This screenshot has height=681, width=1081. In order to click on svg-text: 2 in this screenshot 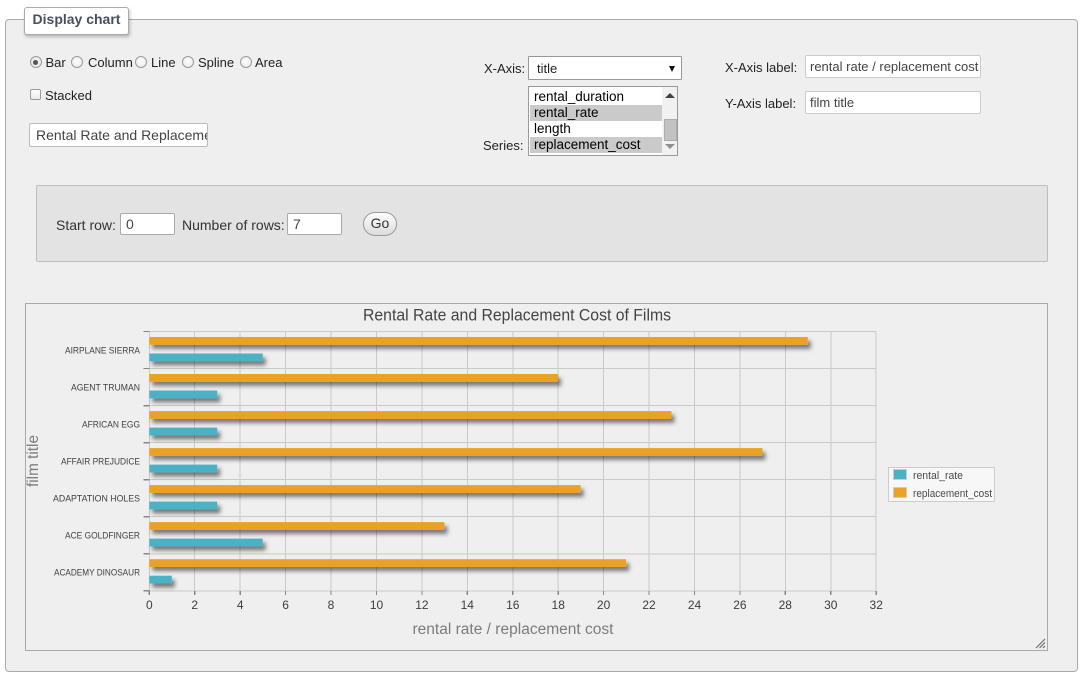, I will do `click(194, 605)`.